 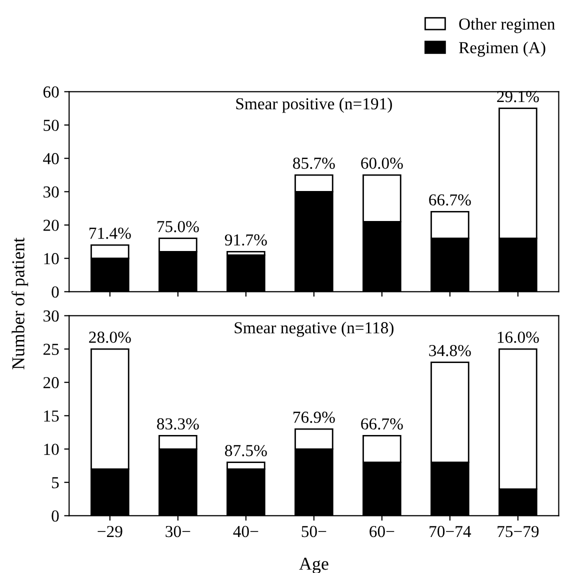 I want to click on y-tick-label: 15, so click(x=51, y=416).